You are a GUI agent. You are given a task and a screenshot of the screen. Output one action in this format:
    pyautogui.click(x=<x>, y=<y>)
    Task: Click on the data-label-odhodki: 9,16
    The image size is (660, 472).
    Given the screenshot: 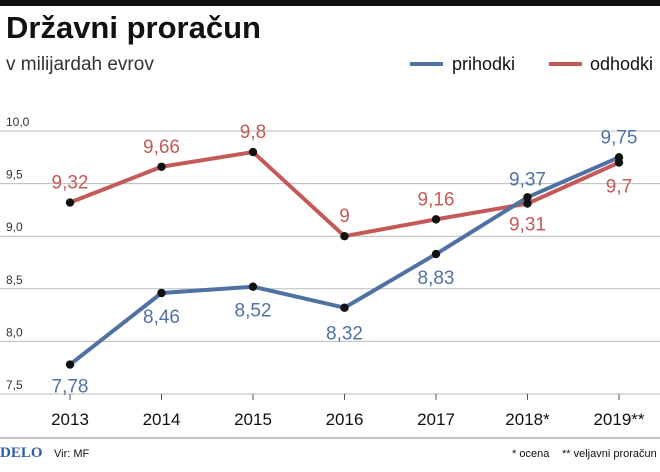 What is the action you would take?
    pyautogui.click(x=436, y=199)
    